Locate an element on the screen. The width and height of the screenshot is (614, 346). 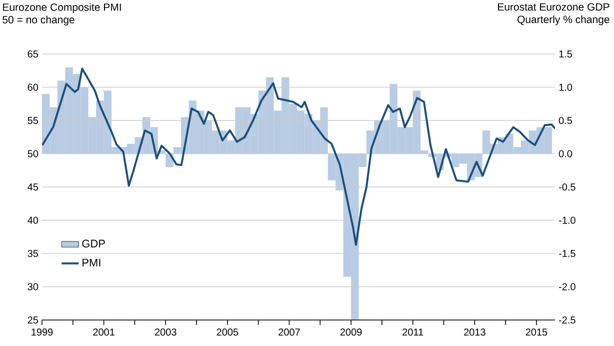
y-tick-label: 35 is located at coordinates (33, 254).